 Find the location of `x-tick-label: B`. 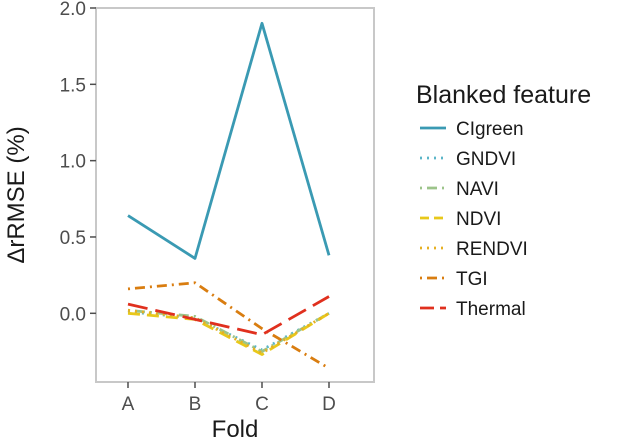

x-tick-label: B is located at coordinates (195, 404).